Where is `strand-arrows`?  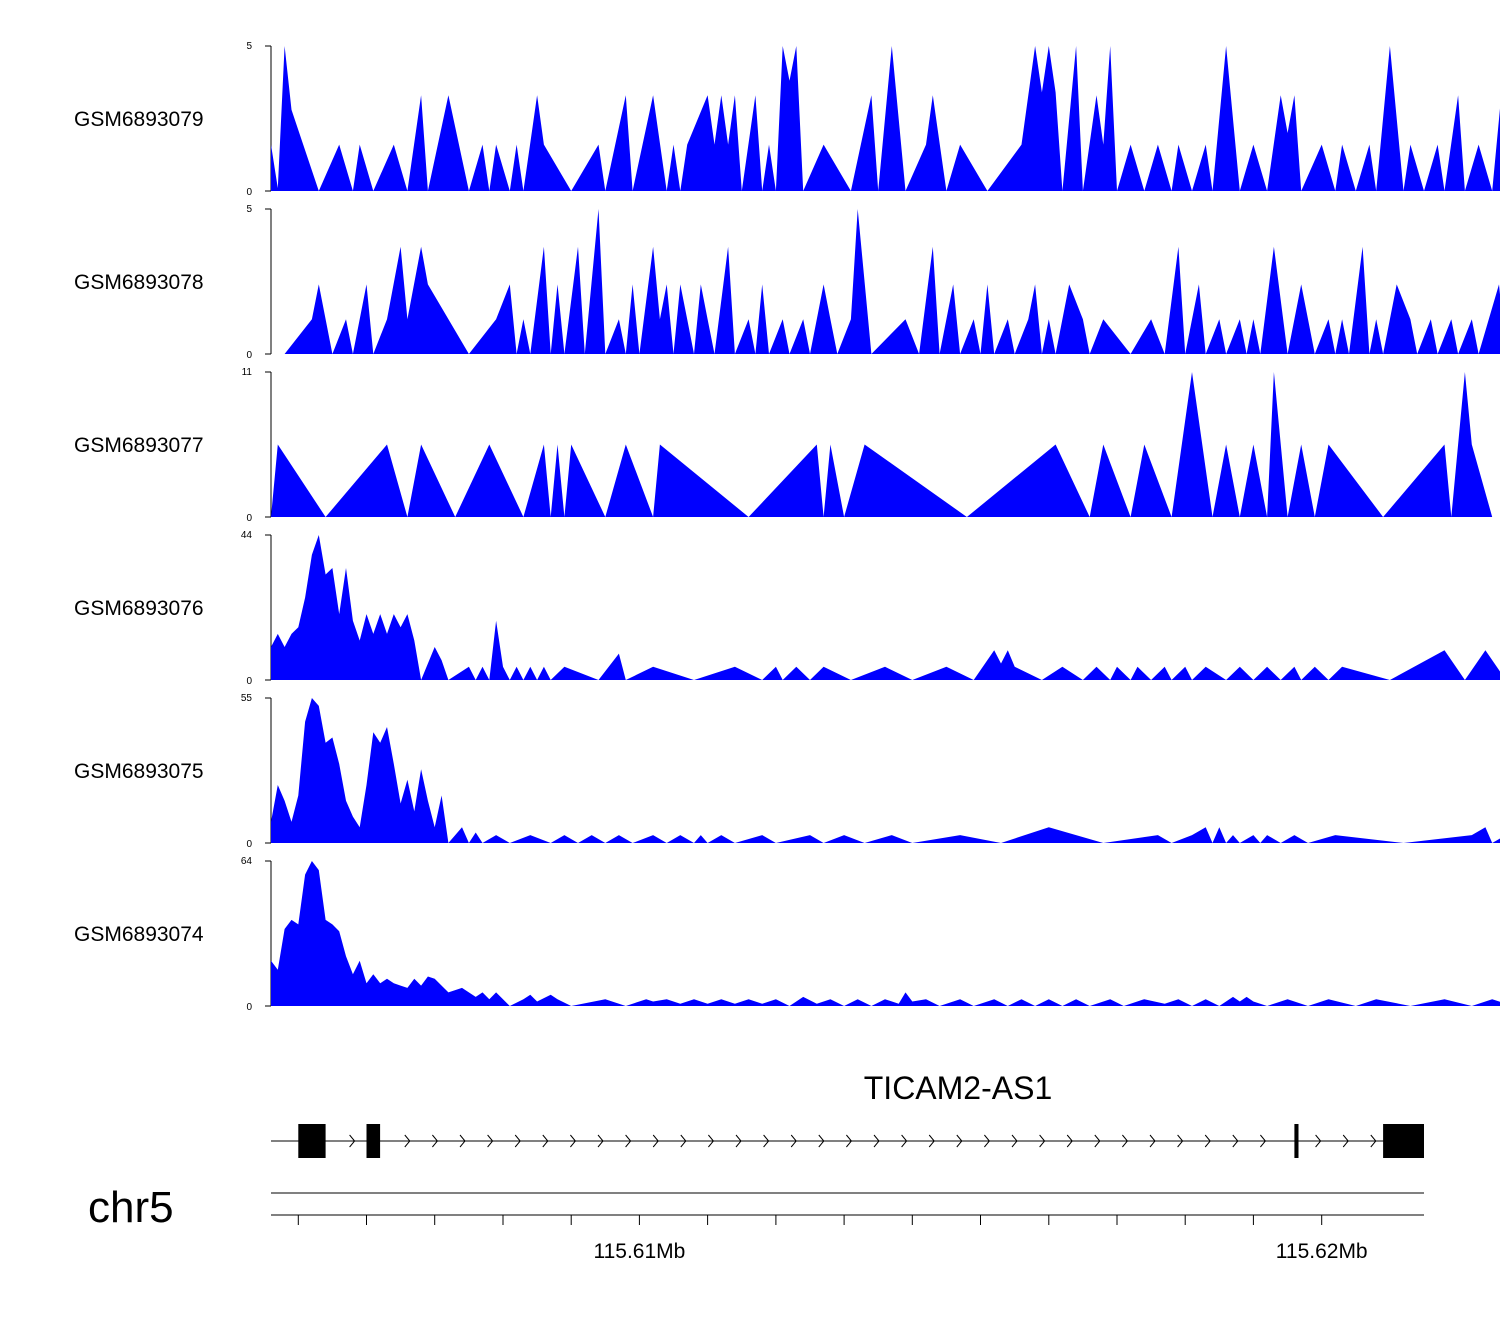 strand-arrows is located at coordinates (863, 1141).